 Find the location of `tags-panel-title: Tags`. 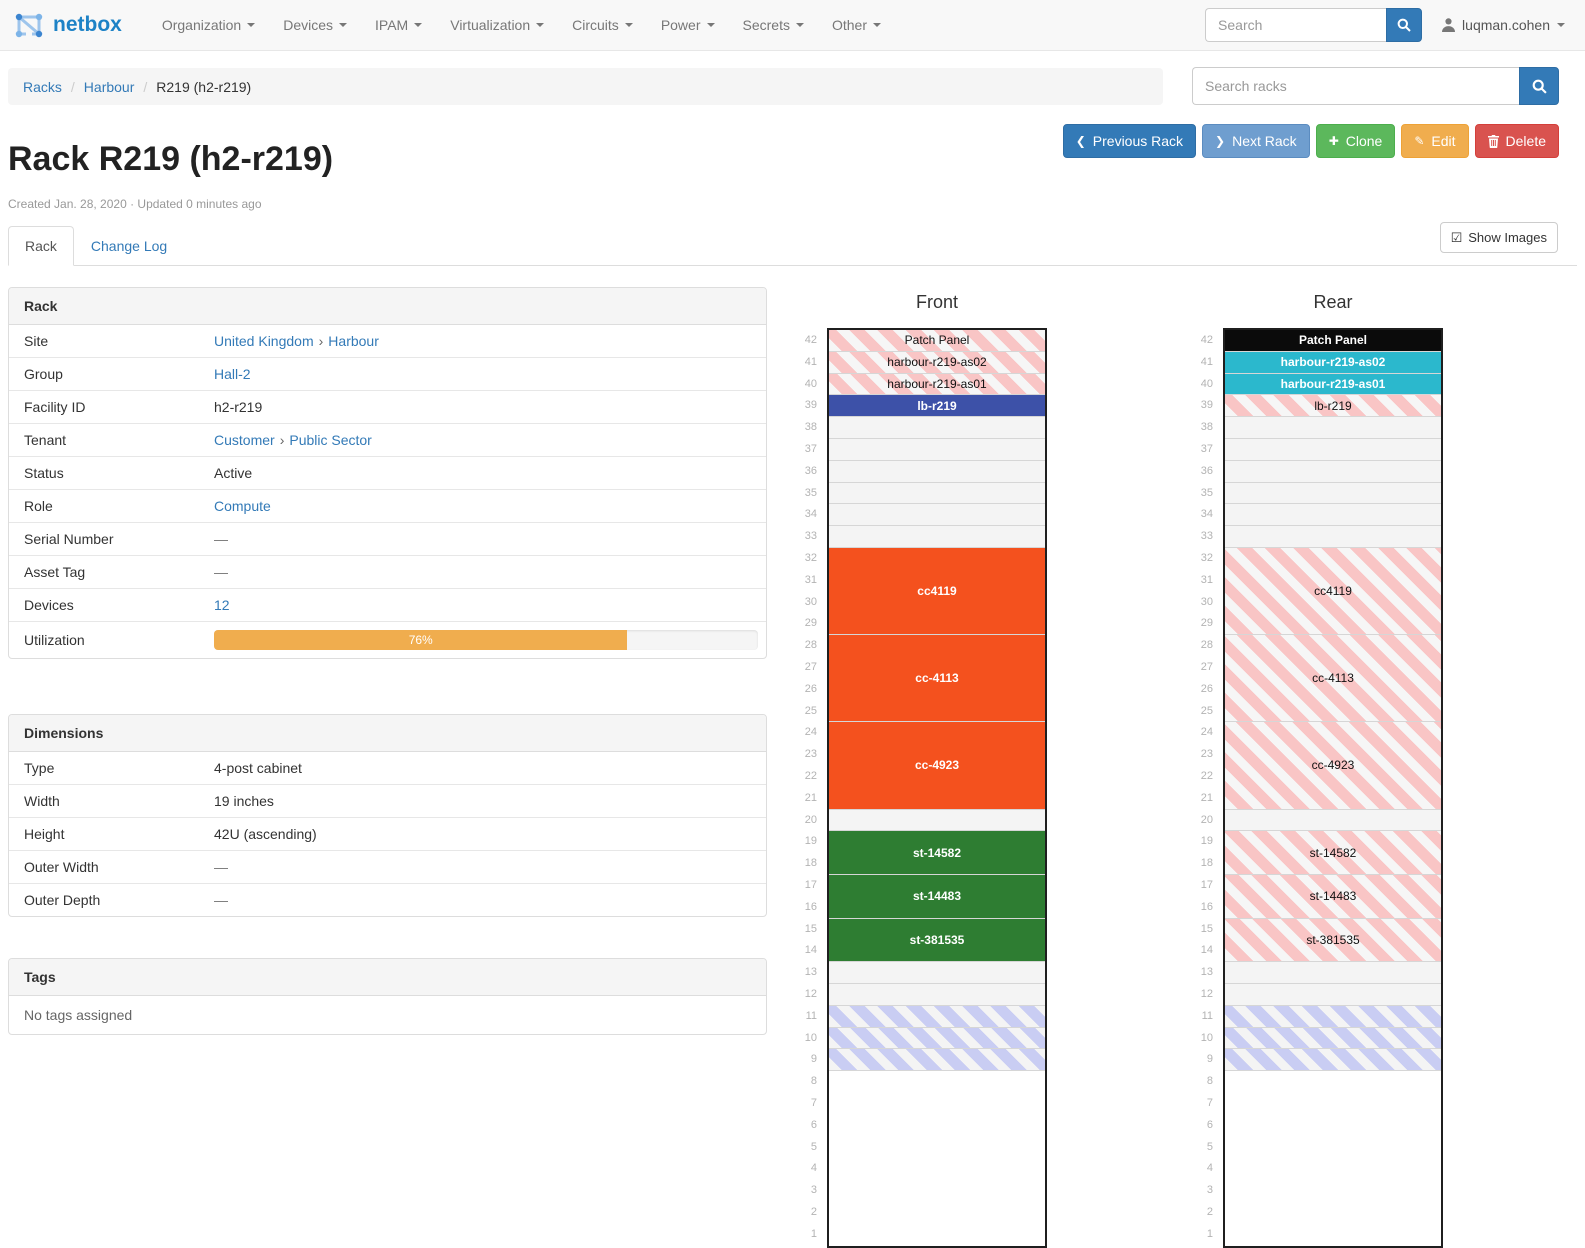

tags-panel-title: Tags is located at coordinates (387, 977).